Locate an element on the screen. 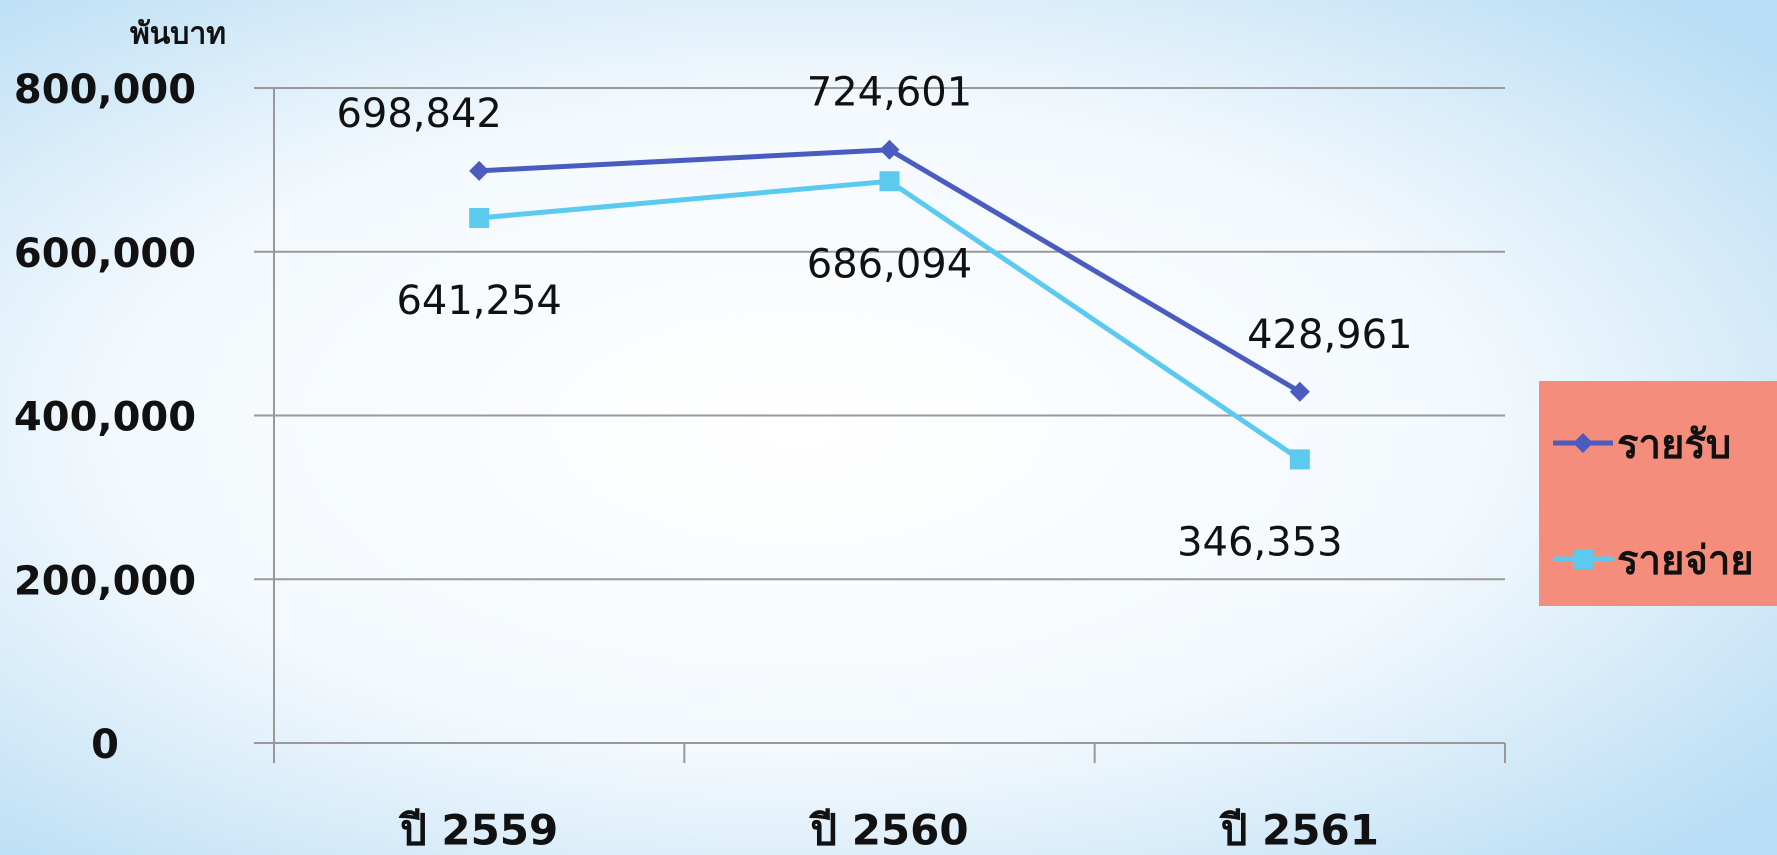  data-label: 346,353 is located at coordinates (1259, 542).